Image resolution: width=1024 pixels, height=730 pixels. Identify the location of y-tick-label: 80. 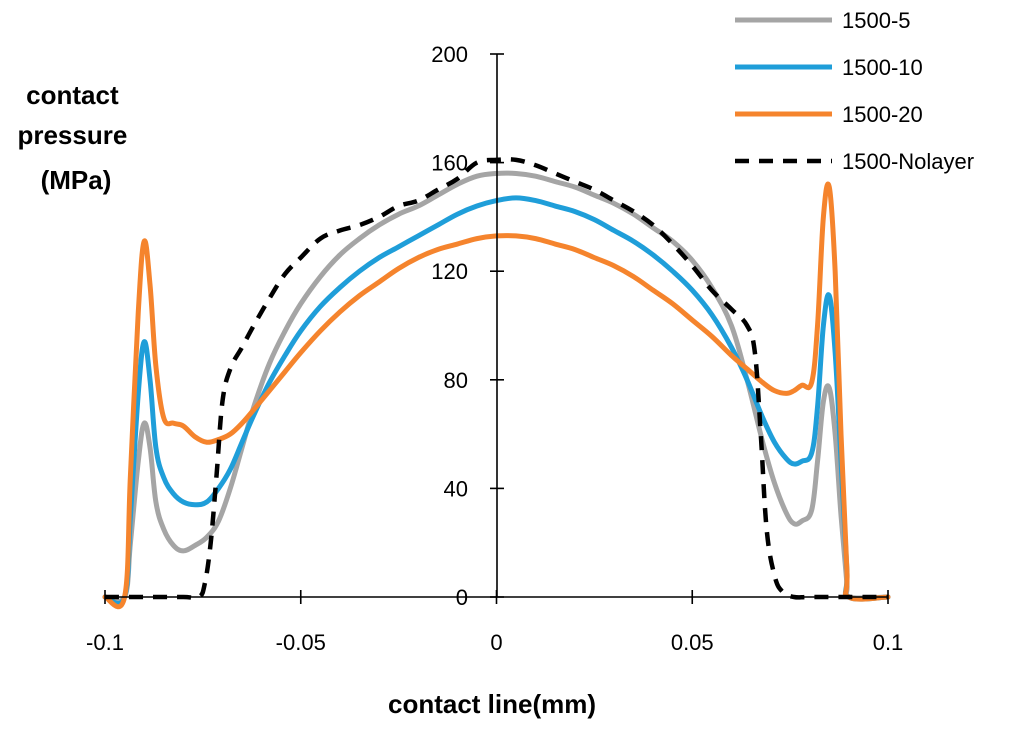
(456, 380).